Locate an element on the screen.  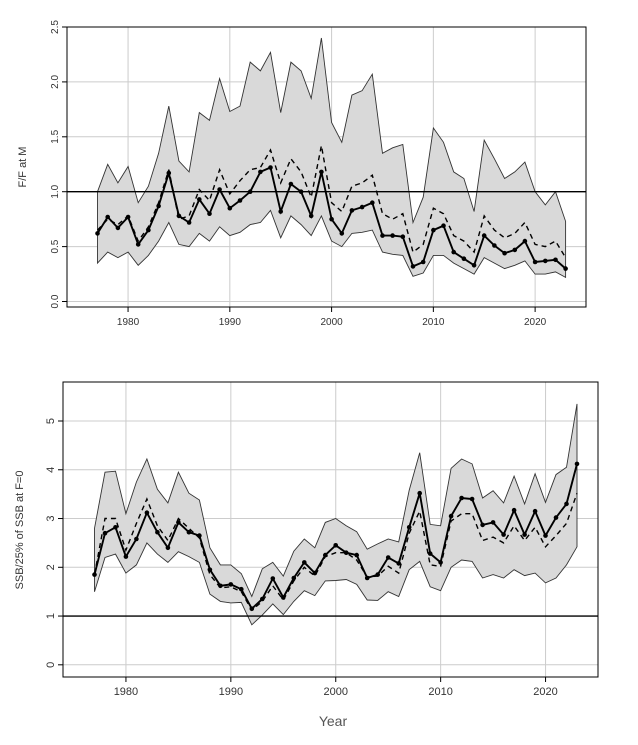
y-tick-label: 2.0 is located at coordinates (55, 82).